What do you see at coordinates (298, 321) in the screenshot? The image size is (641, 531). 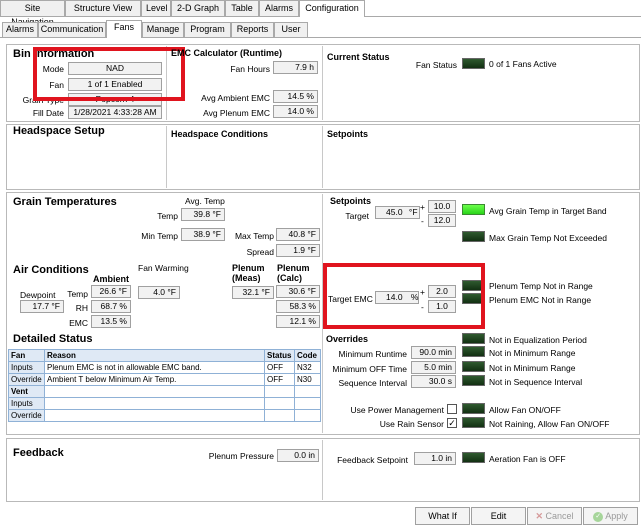 I see `plenum-calc-emc-value: 12.1 %` at bounding box center [298, 321].